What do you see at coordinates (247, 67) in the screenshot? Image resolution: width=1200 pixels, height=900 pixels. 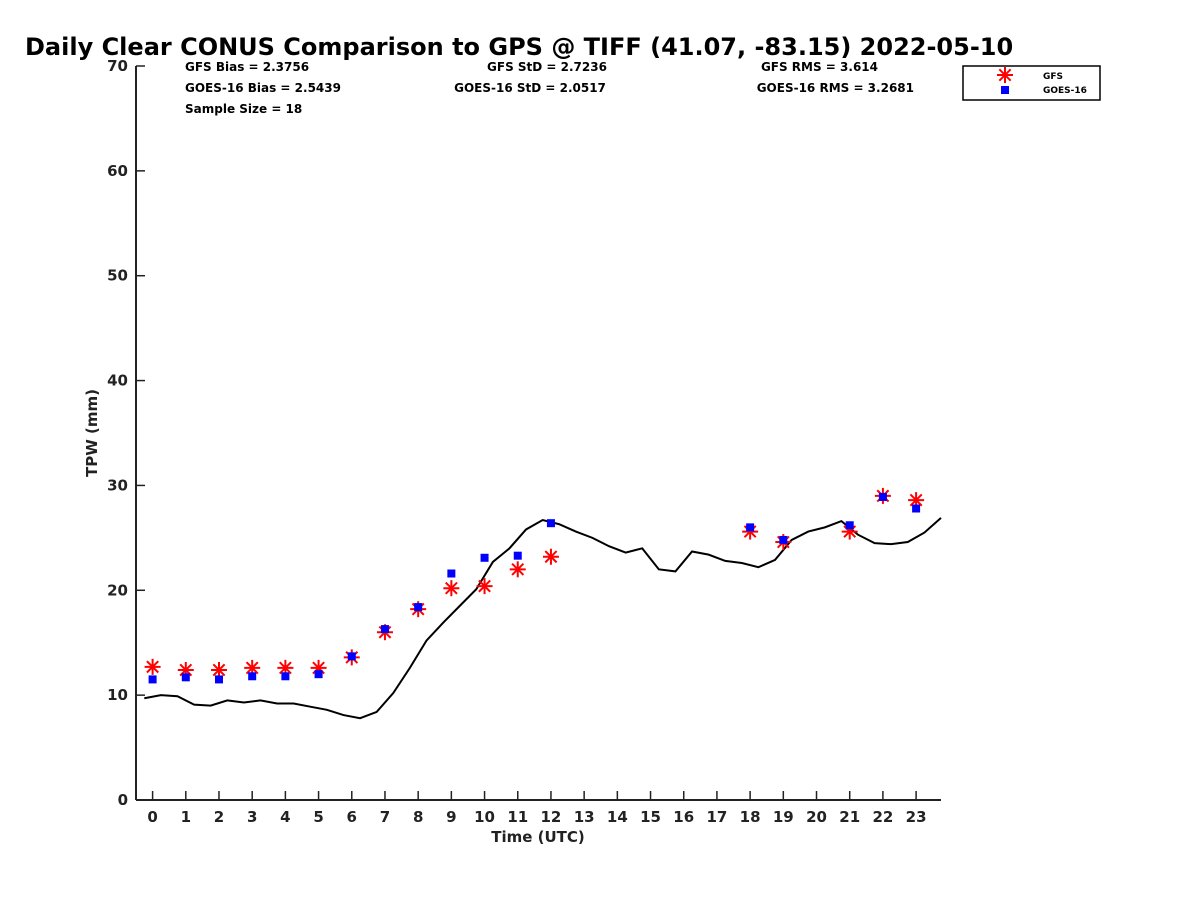 I see `gfs-bias-stat: GFS Bias = 2.3756` at bounding box center [247, 67].